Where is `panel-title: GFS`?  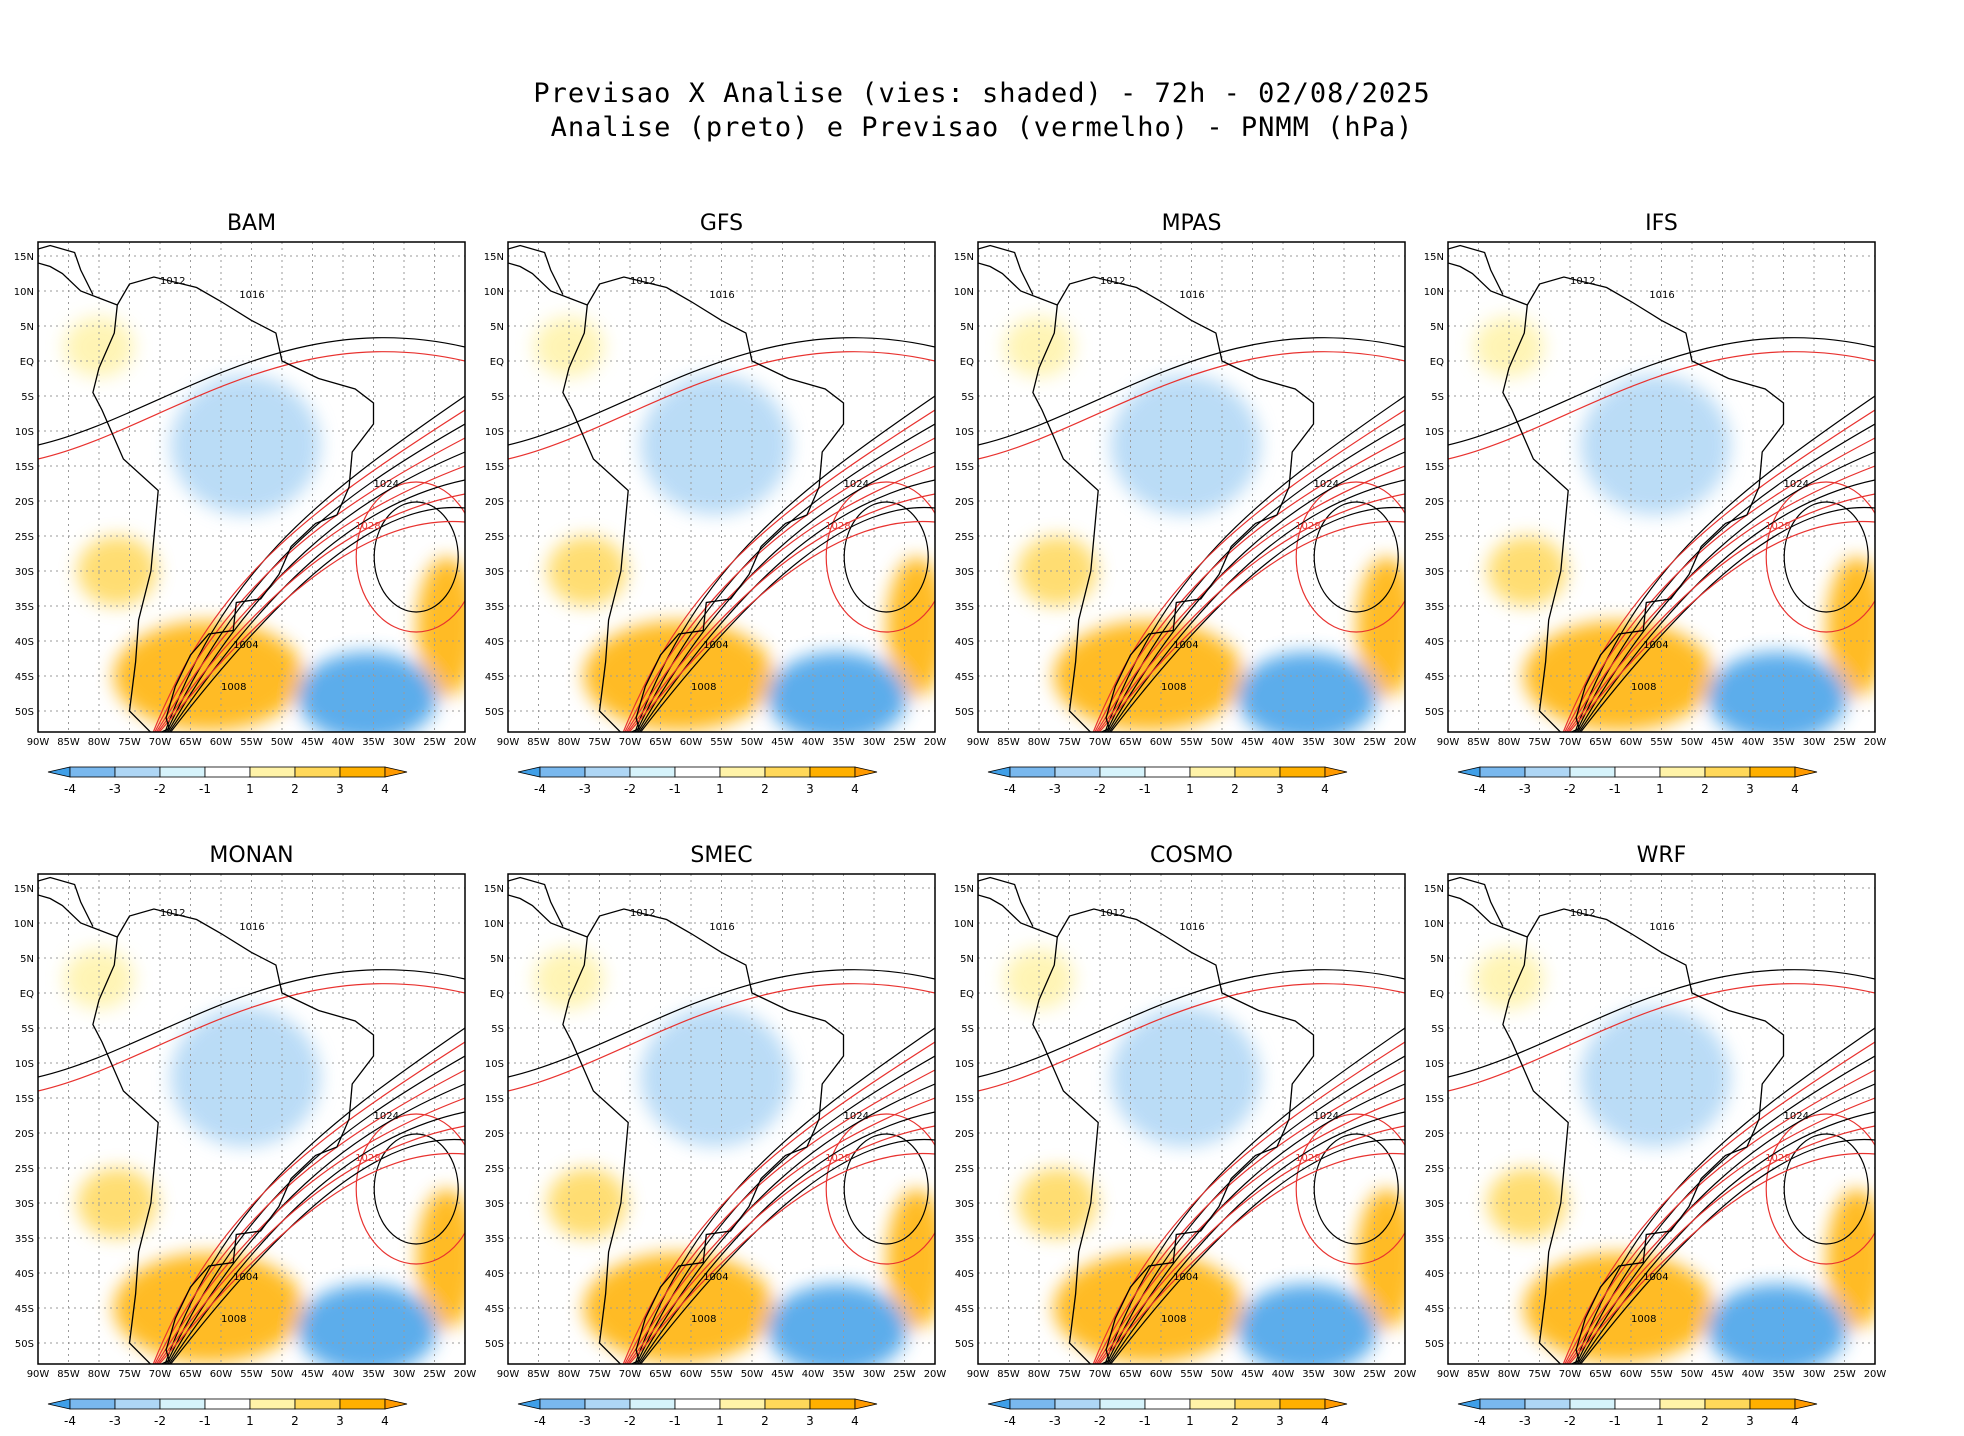 panel-title: GFS is located at coordinates (721, 223).